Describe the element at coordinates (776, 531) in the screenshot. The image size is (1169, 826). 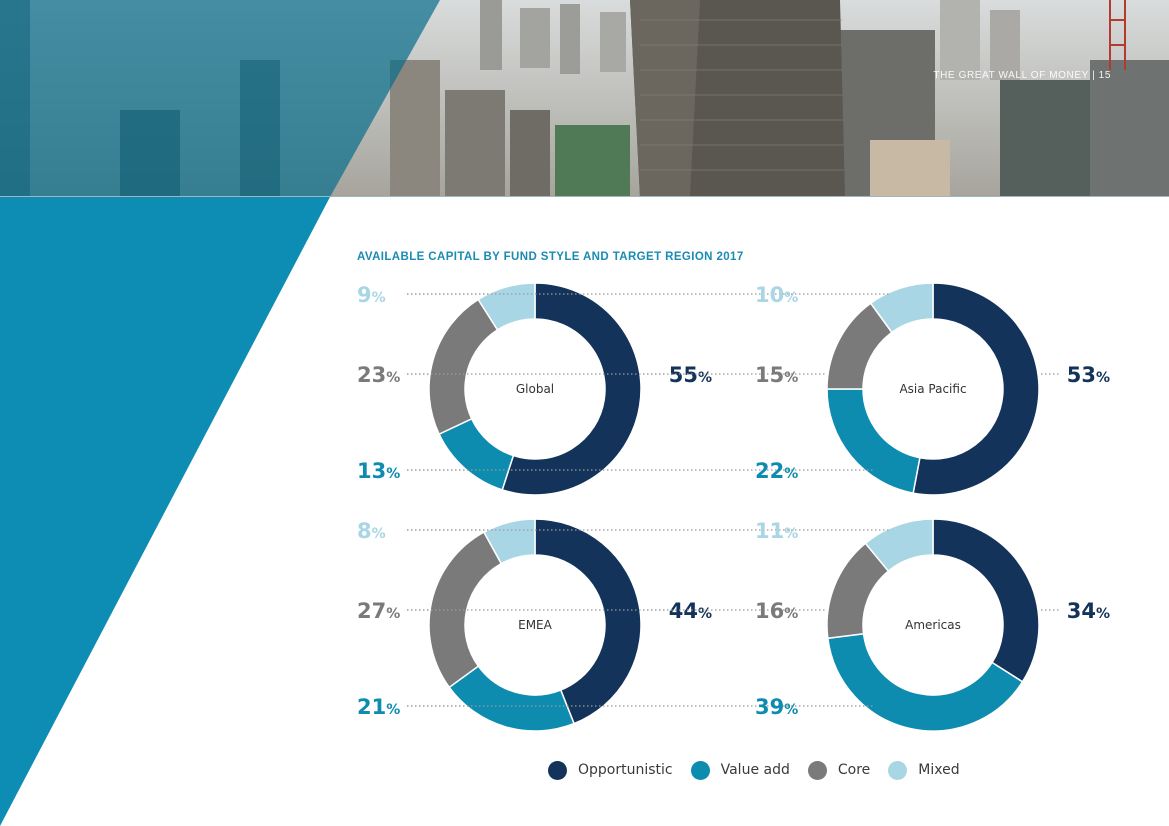
I see `label-mixed-americas: 11%` at that location.